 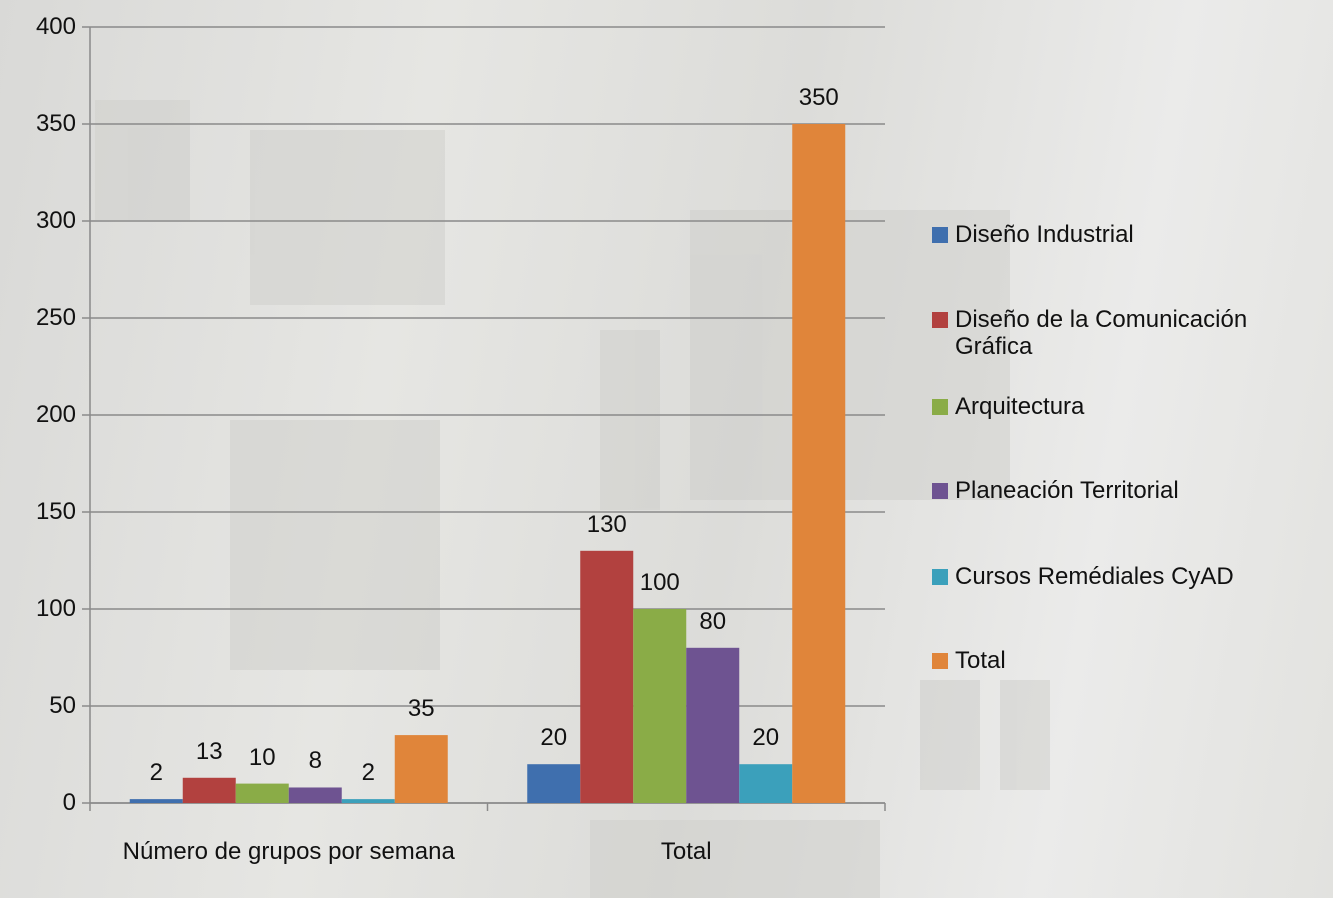 What do you see at coordinates (421, 709) in the screenshot?
I see `data-label: 35` at bounding box center [421, 709].